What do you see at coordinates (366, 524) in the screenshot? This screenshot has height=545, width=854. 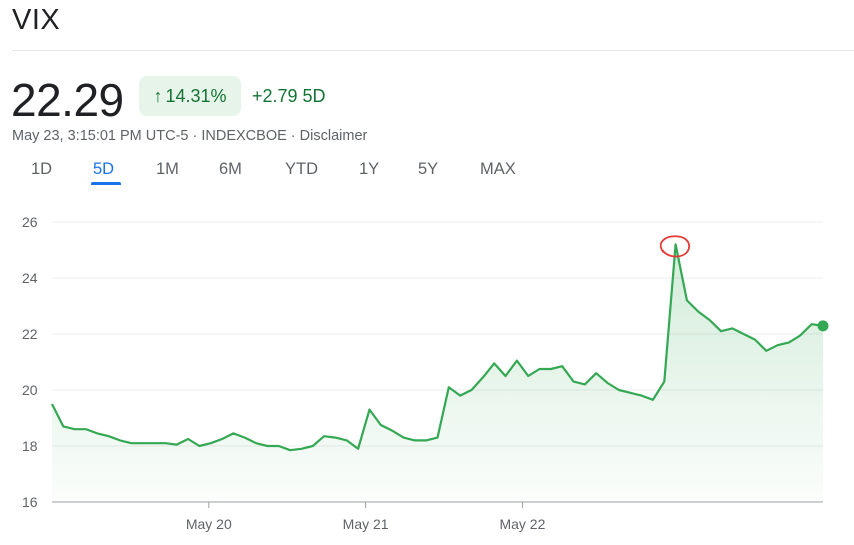 I see `x-tick-label: May 21` at bounding box center [366, 524].